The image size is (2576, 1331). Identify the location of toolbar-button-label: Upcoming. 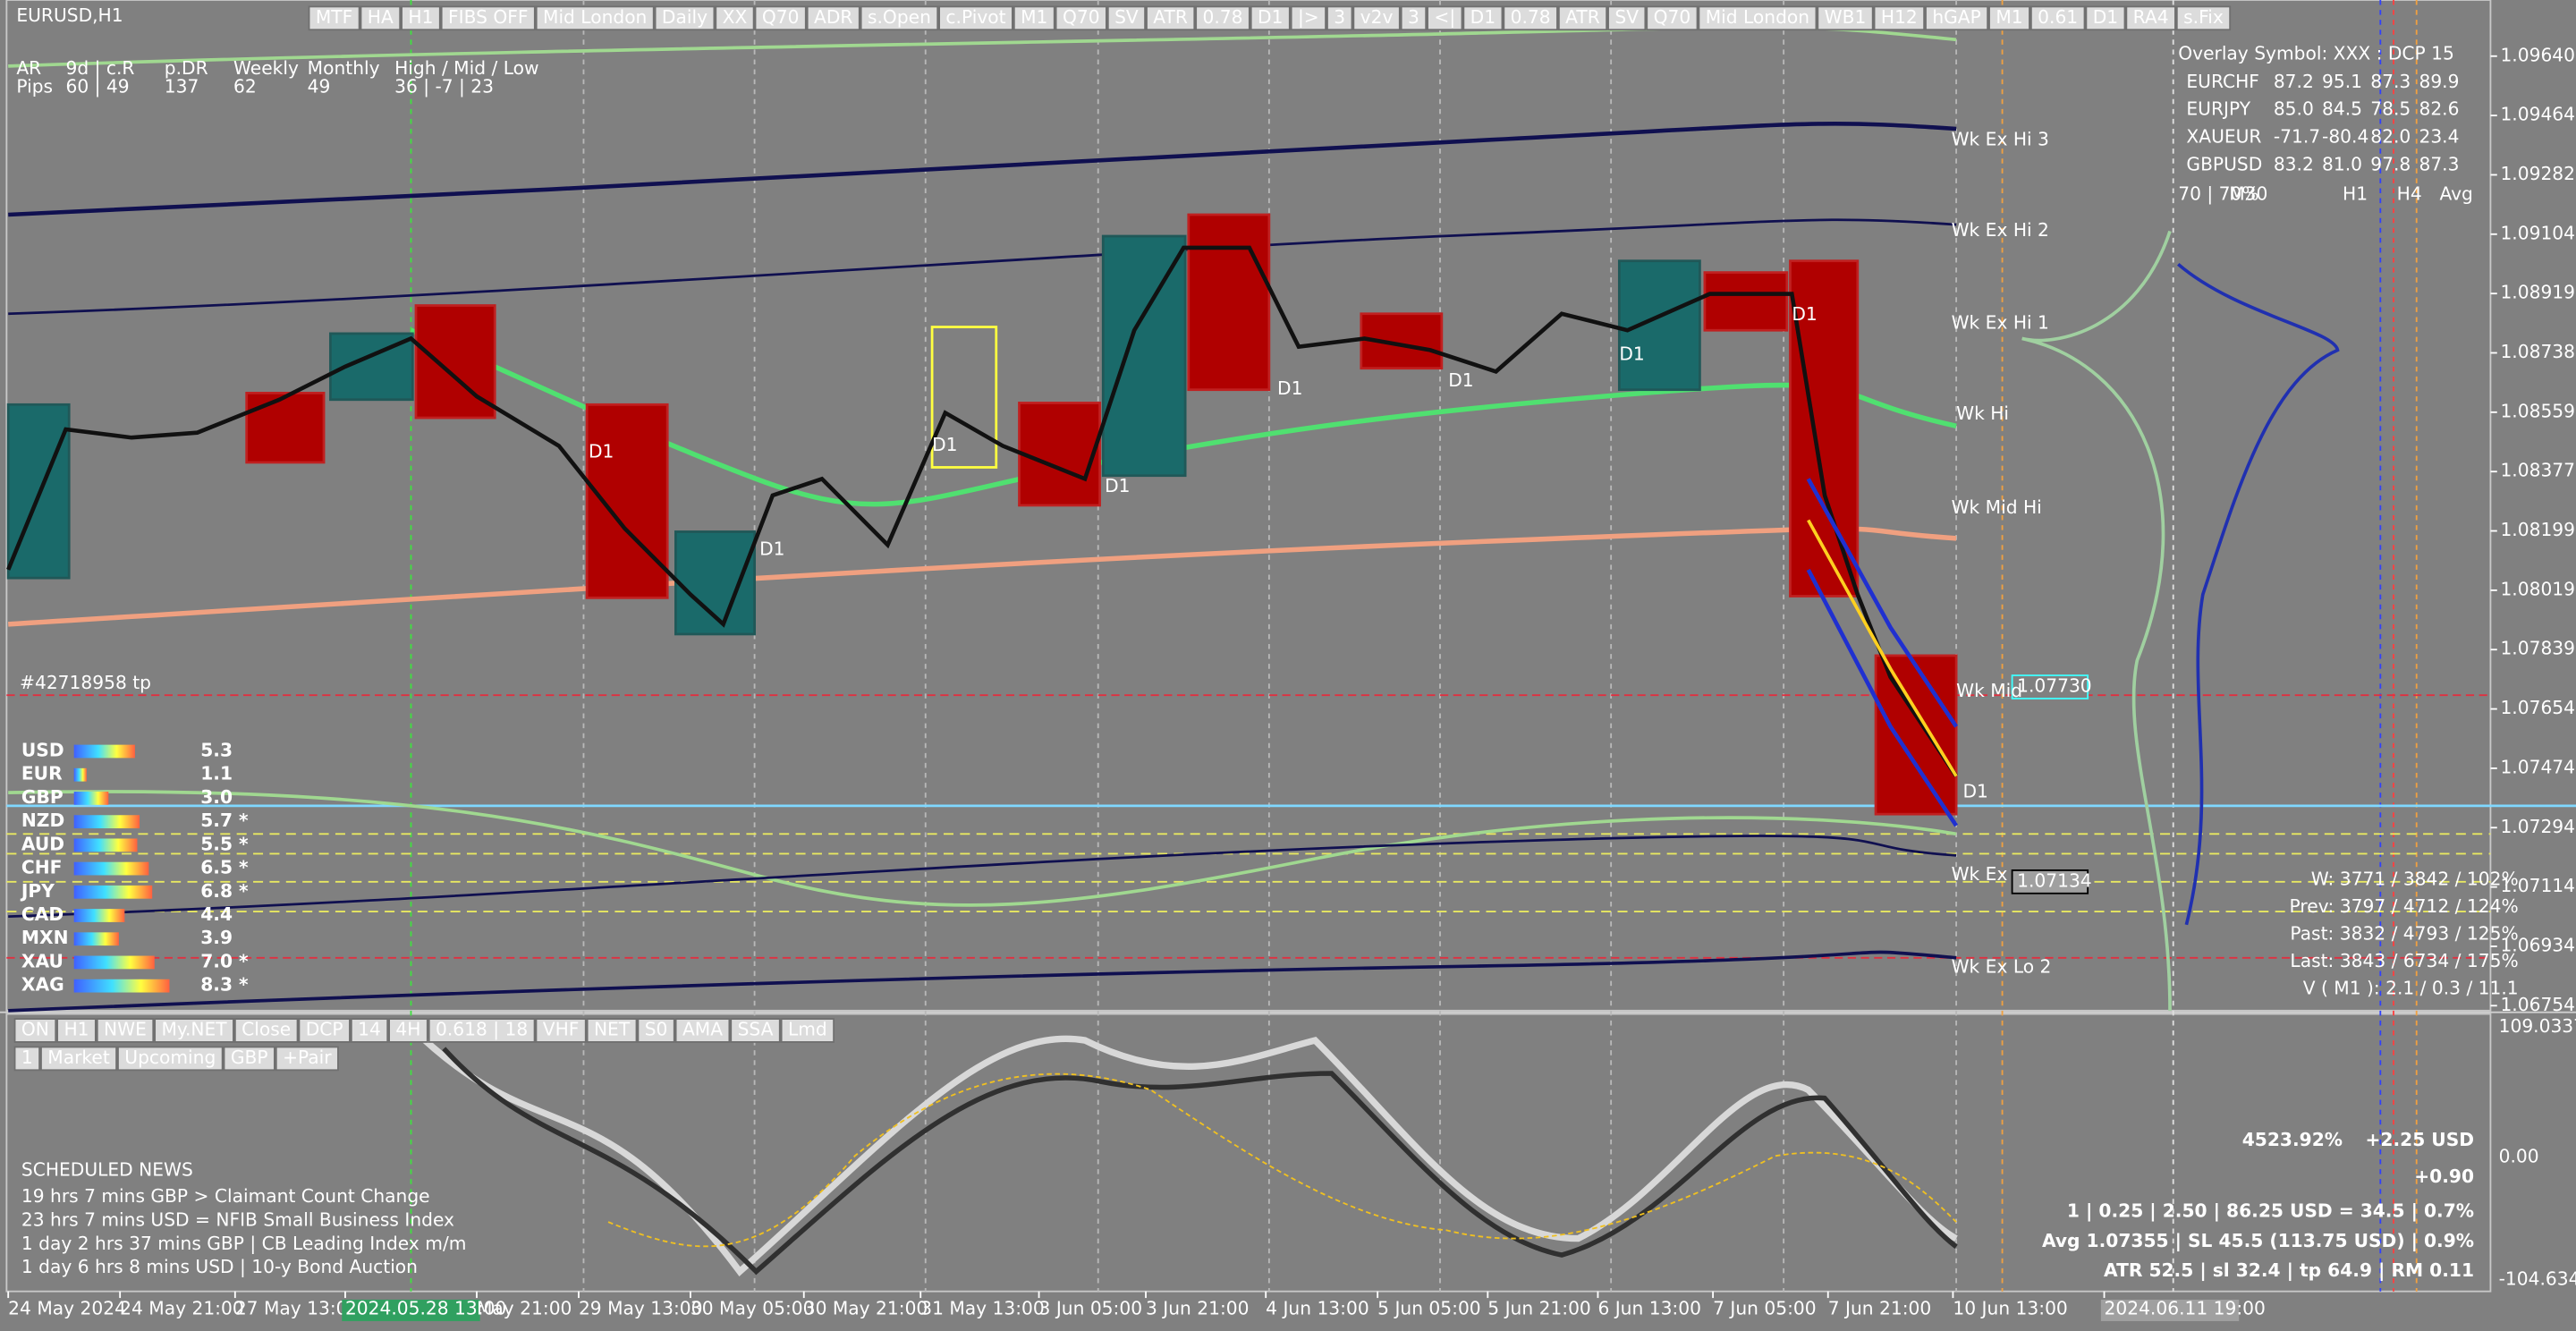
(170, 1057).